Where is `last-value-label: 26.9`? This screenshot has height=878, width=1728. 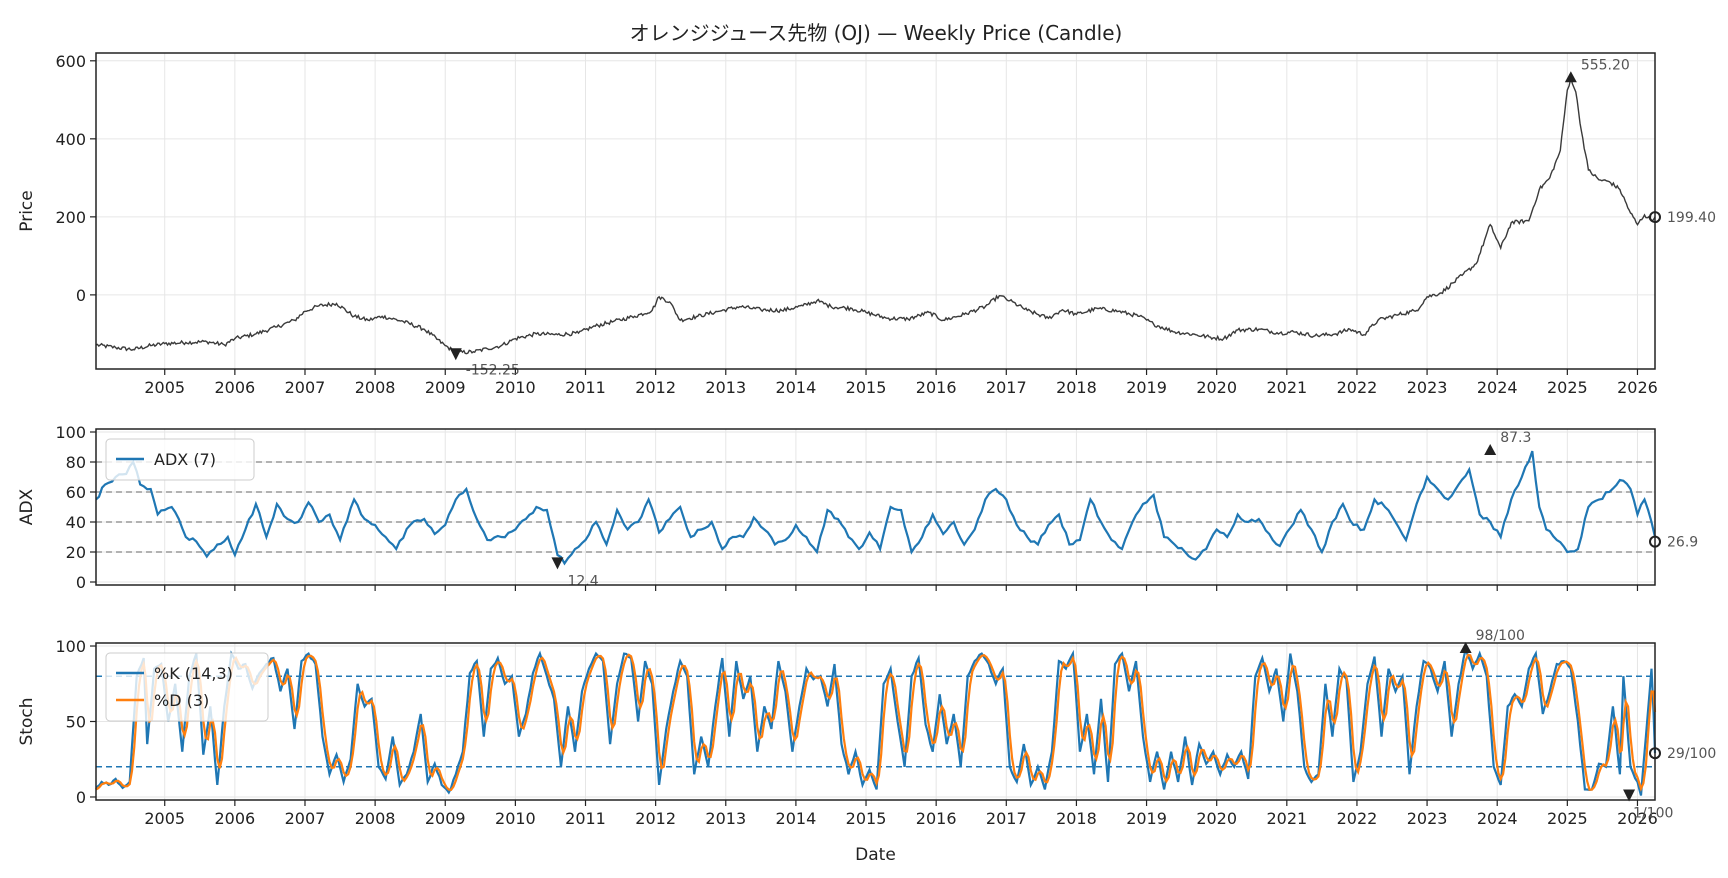
last-value-label: 26.9 is located at coordinates (1682, 543).